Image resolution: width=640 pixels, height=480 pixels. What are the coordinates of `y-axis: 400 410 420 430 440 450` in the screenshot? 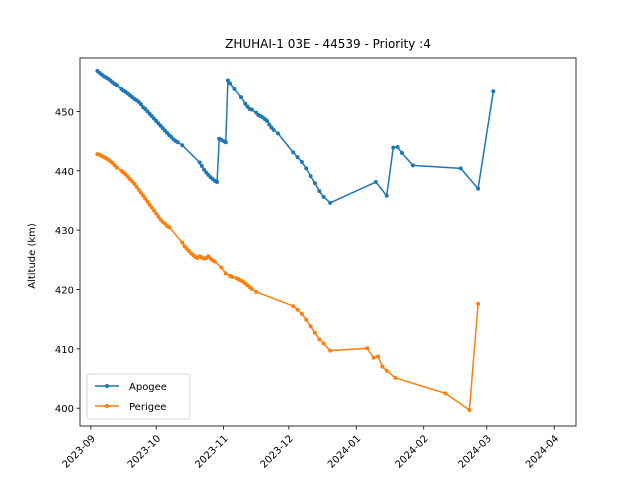 It's located at (67, 261).